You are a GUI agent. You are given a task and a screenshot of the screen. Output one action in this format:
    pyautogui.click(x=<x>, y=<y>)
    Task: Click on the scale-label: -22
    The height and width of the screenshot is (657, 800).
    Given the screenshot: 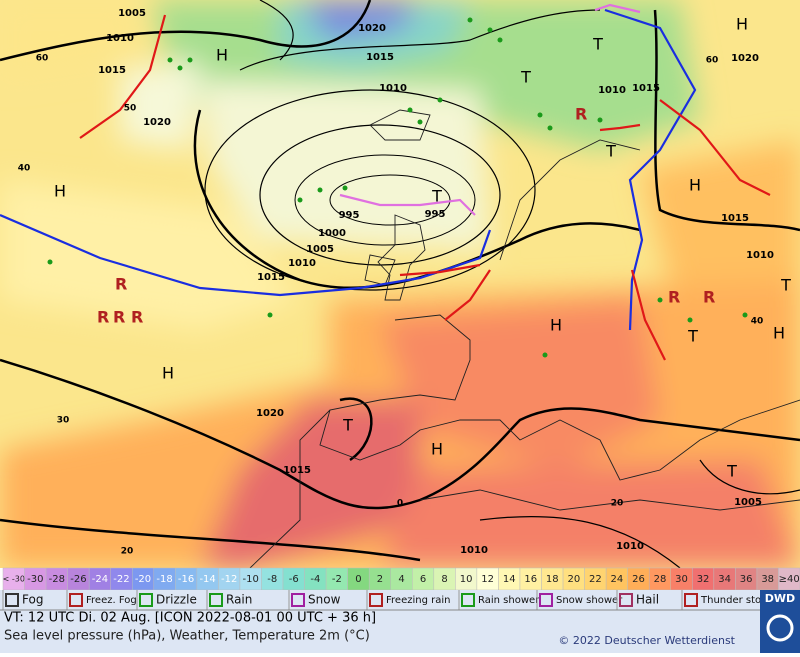 What is the action you would take?
    pyautogui.click(x=121, y=579)
    